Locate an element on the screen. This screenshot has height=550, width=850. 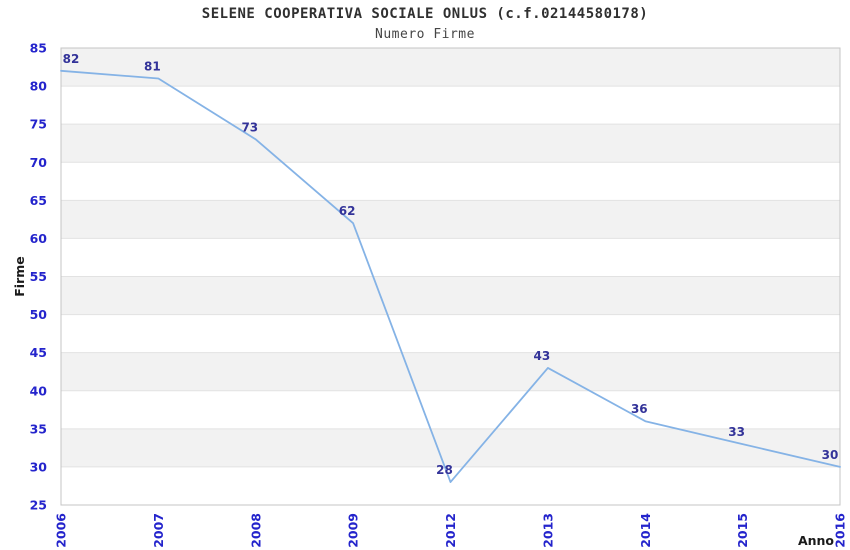
y-axis-tick-label: 85 is located at coordinates (38, 48).